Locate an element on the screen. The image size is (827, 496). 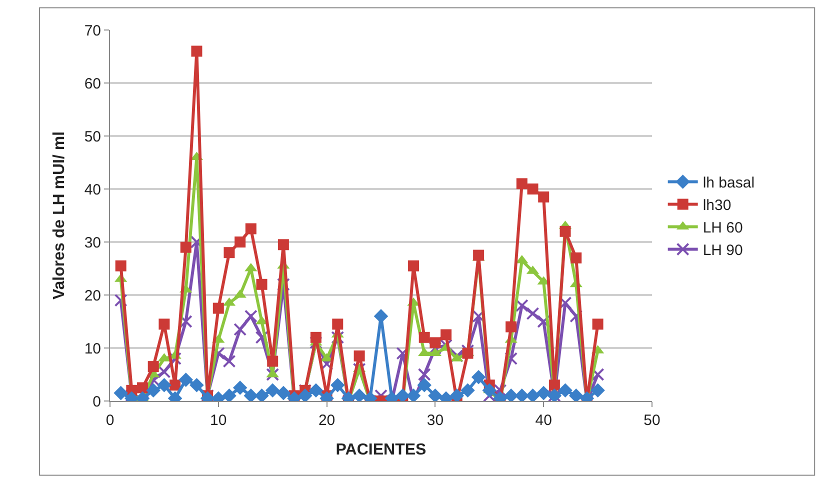
y-tick-label: 10 is located at coordinates (92, 349).